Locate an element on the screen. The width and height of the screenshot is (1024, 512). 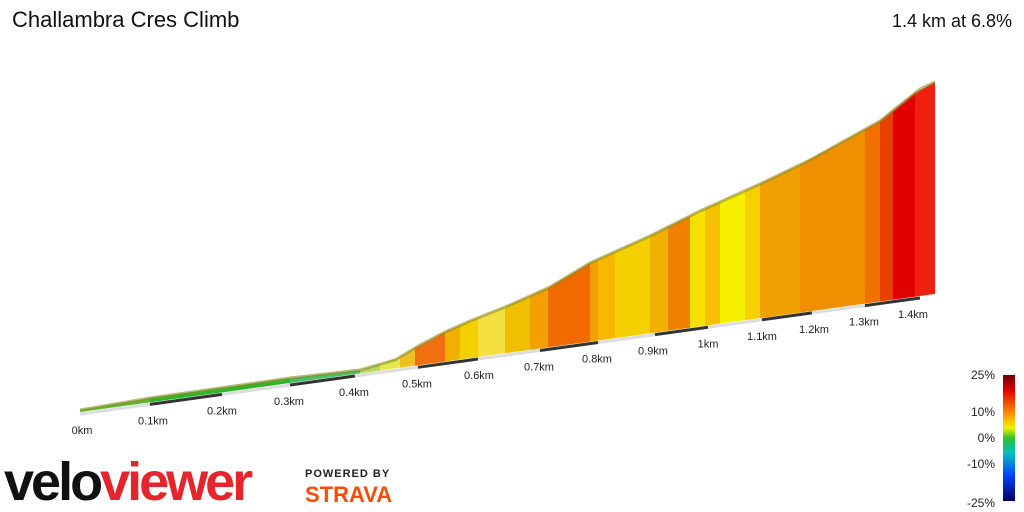
powered-by: POWERED BY is located at coordinates (347, 474).